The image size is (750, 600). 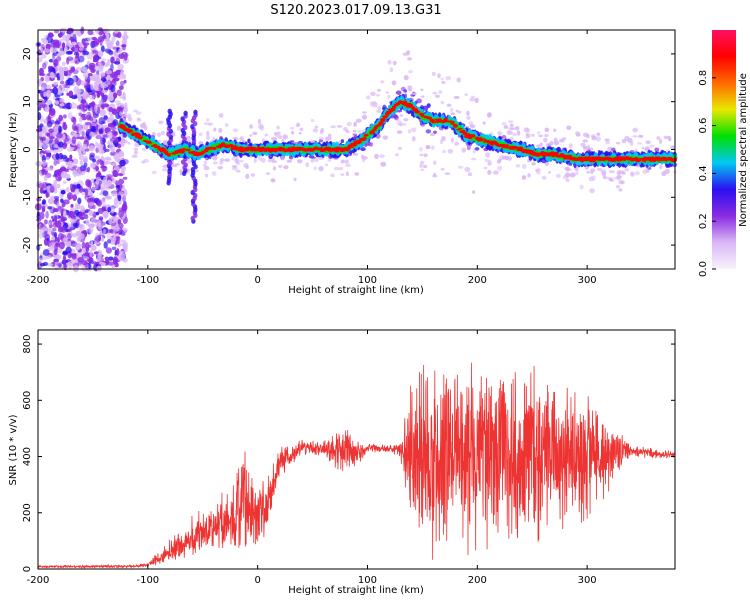 I want to click on x-tick-label: 100, so click(x=367, y=280).